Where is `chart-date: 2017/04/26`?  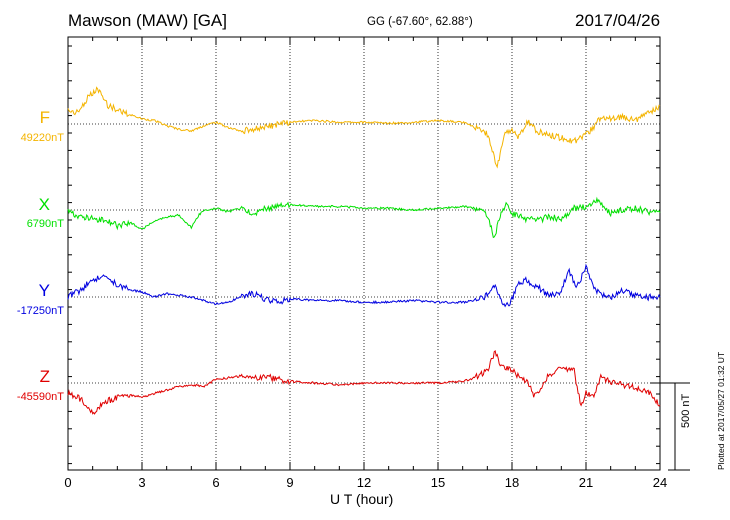 chart-date: 2017/04/26 is located at coordinates (618, 20).